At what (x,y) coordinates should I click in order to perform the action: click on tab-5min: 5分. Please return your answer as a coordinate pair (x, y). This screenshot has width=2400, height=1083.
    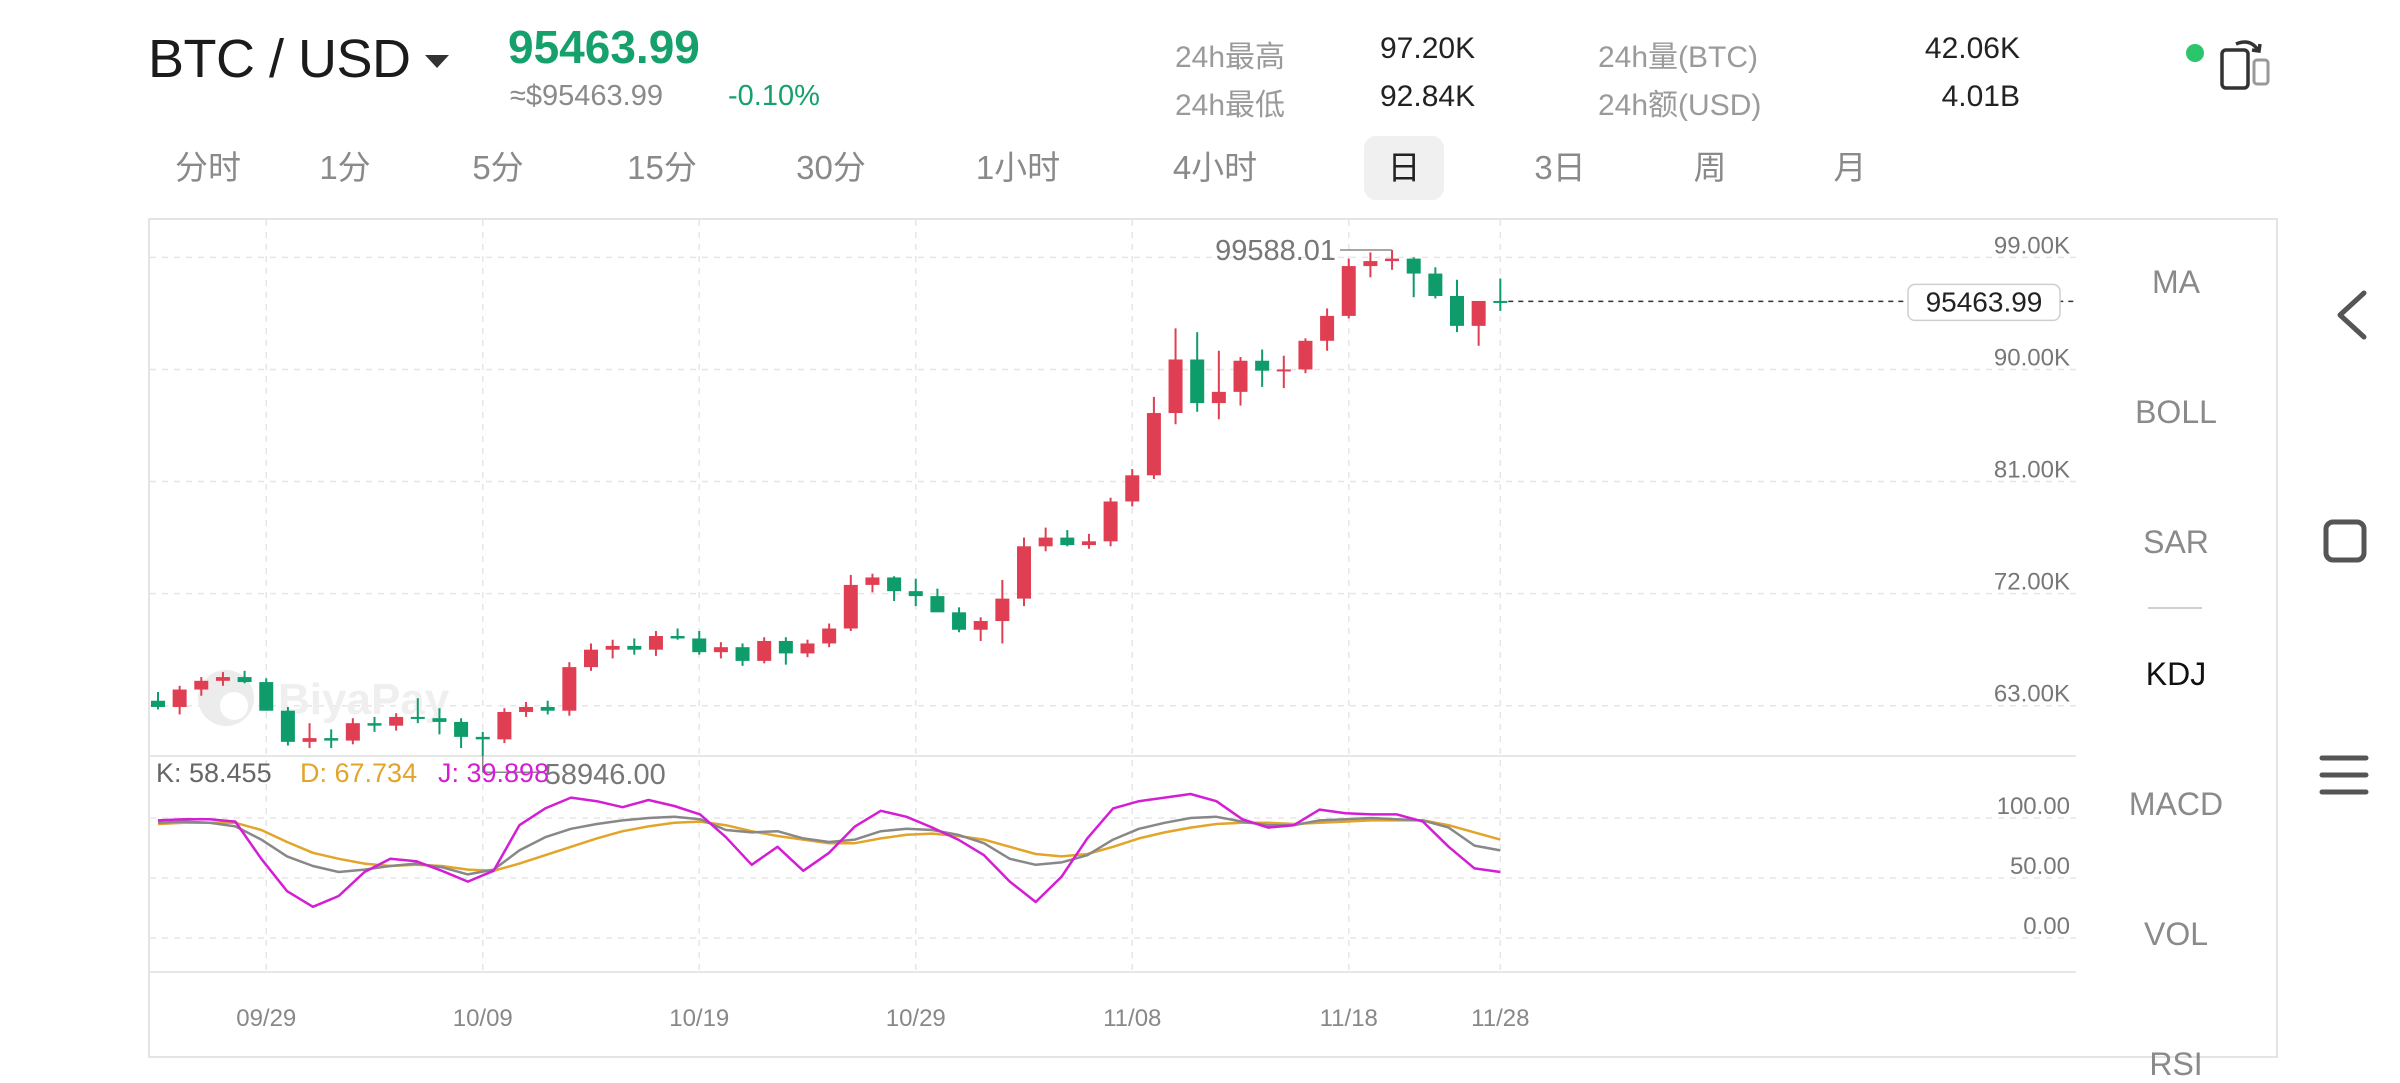
    Looking at the image, I should click on (498, 167).